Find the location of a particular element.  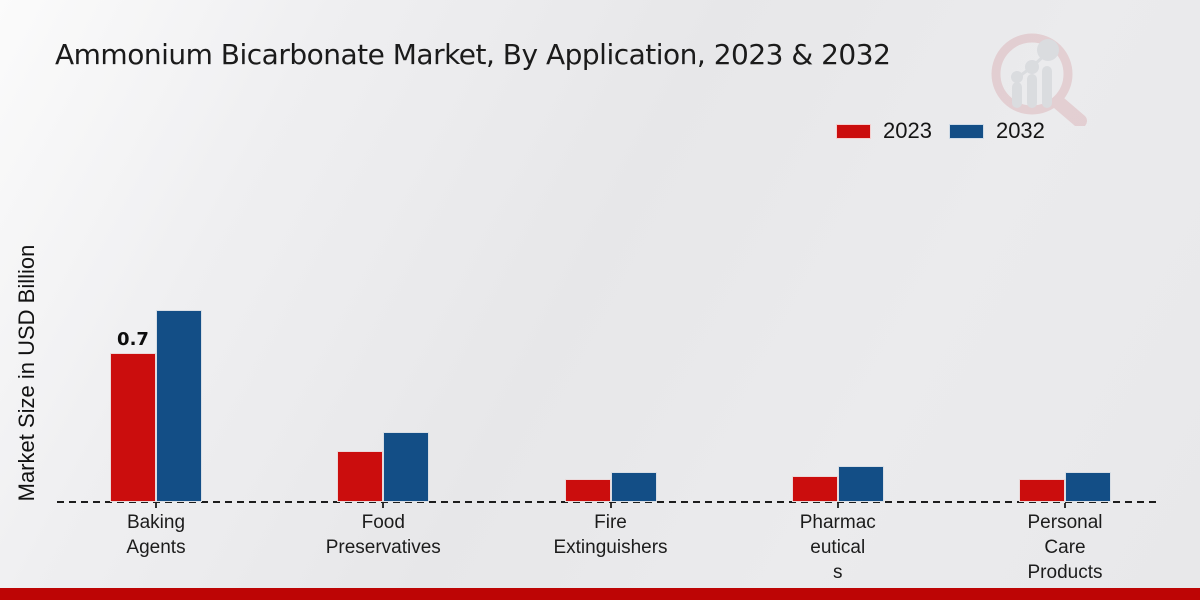

legend-swatch-2023 is located at coordinates (853, 131).